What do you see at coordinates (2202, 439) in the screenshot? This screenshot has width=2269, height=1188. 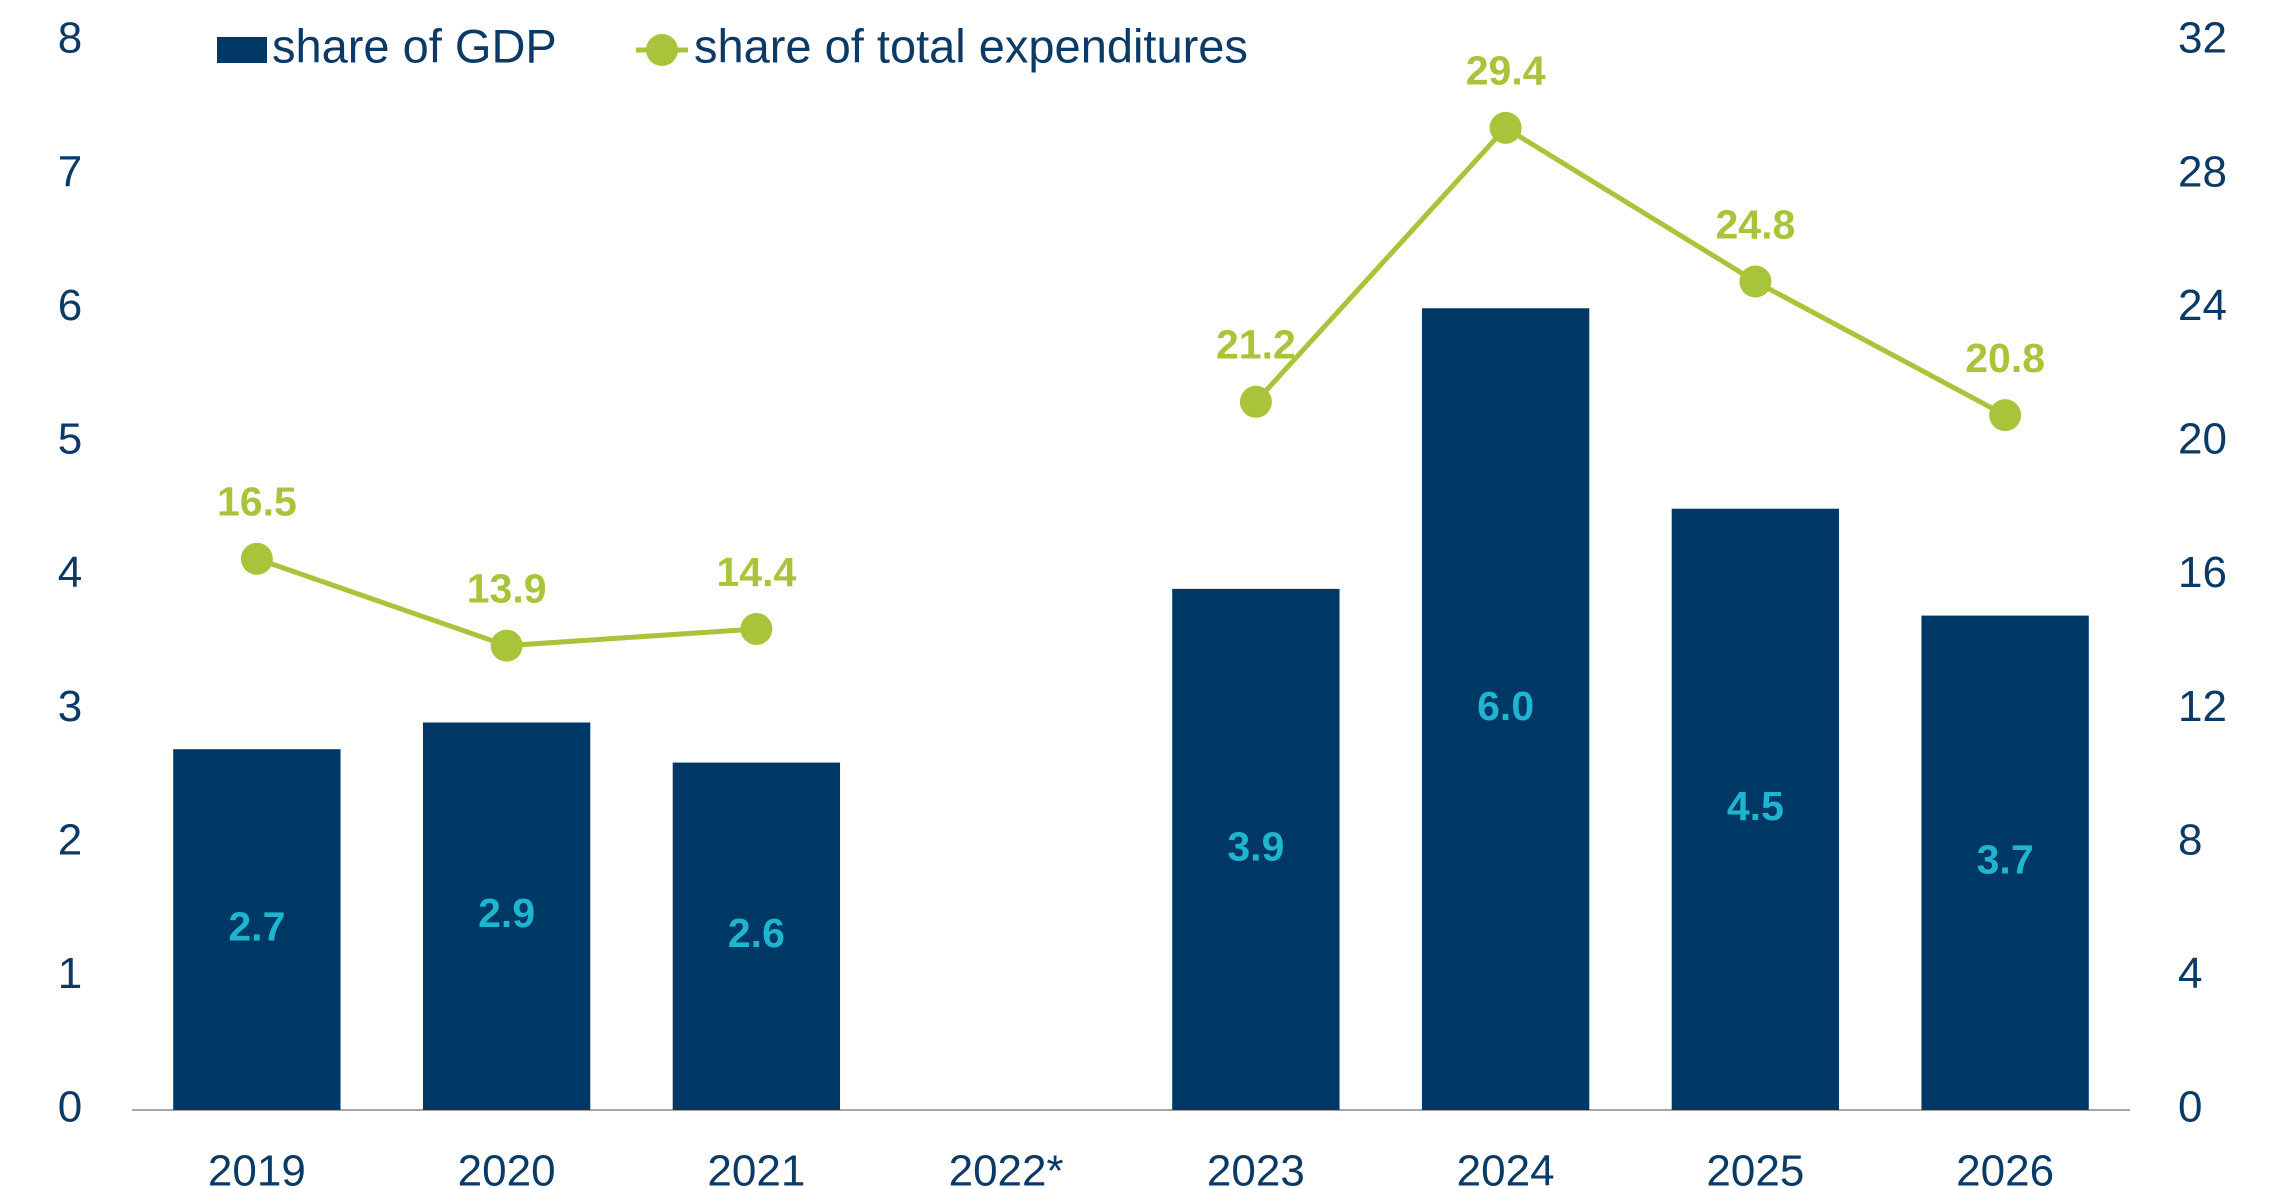 I see `y2-tick-label: 20` at bounding box center [2202, 439].